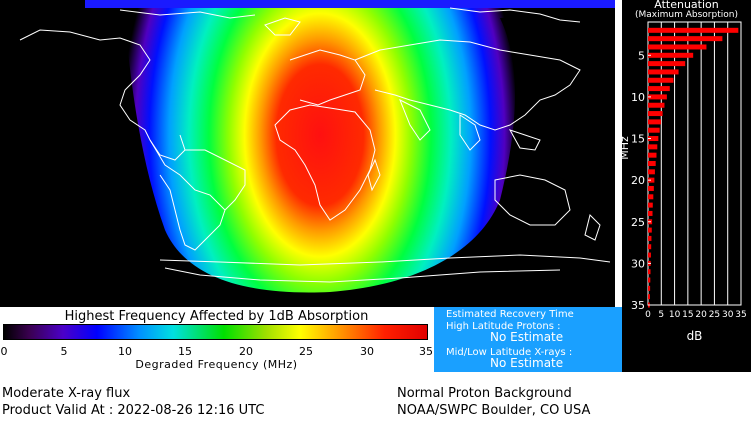 The height and width of the screenshot is (423, 751). What do you see at coordinates (367, 351) in the screenshot?
I see `colorbar-tick: 30` at bounding box center [367, 351].